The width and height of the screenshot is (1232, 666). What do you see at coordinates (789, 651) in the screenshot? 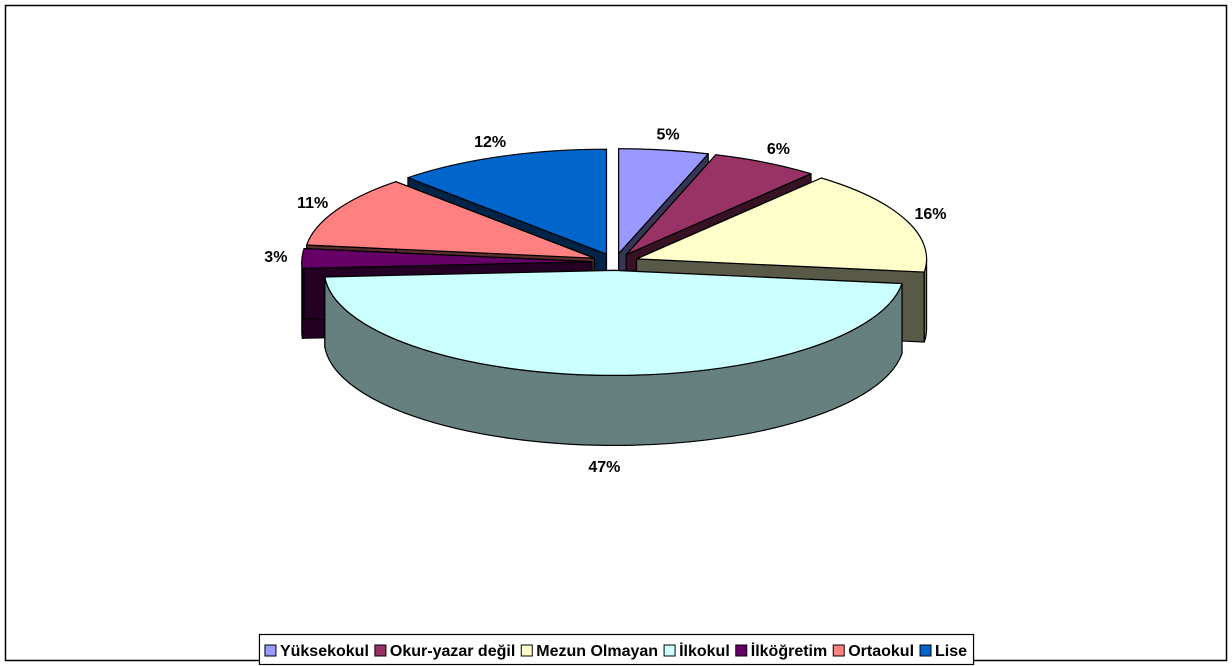
I see `legend-label: İlköğretim` at bounding box center [789, 651].